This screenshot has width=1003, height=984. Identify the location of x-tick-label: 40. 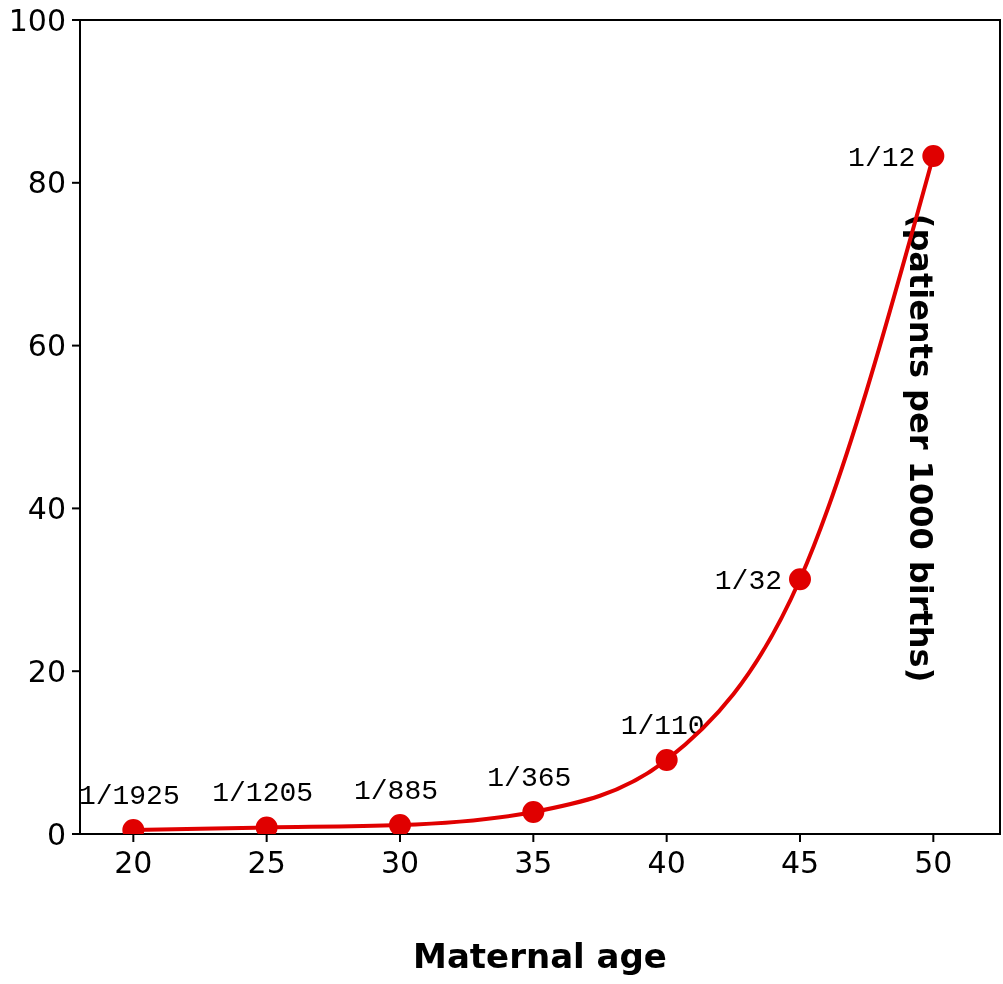
(666, 863).